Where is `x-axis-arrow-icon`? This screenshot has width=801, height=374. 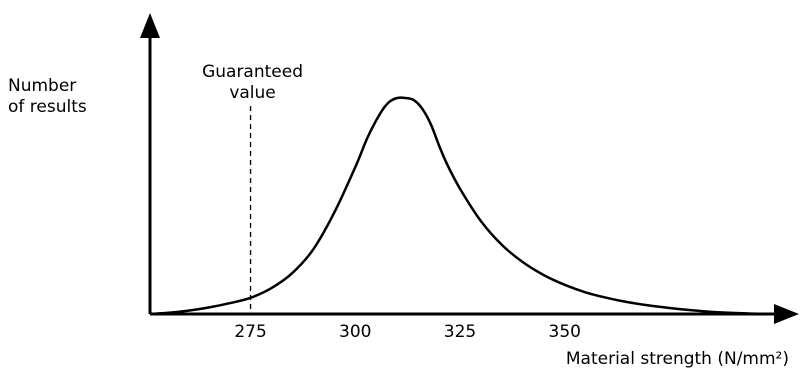
x-axis-arrow-icon is located at coordinates (786, 314).